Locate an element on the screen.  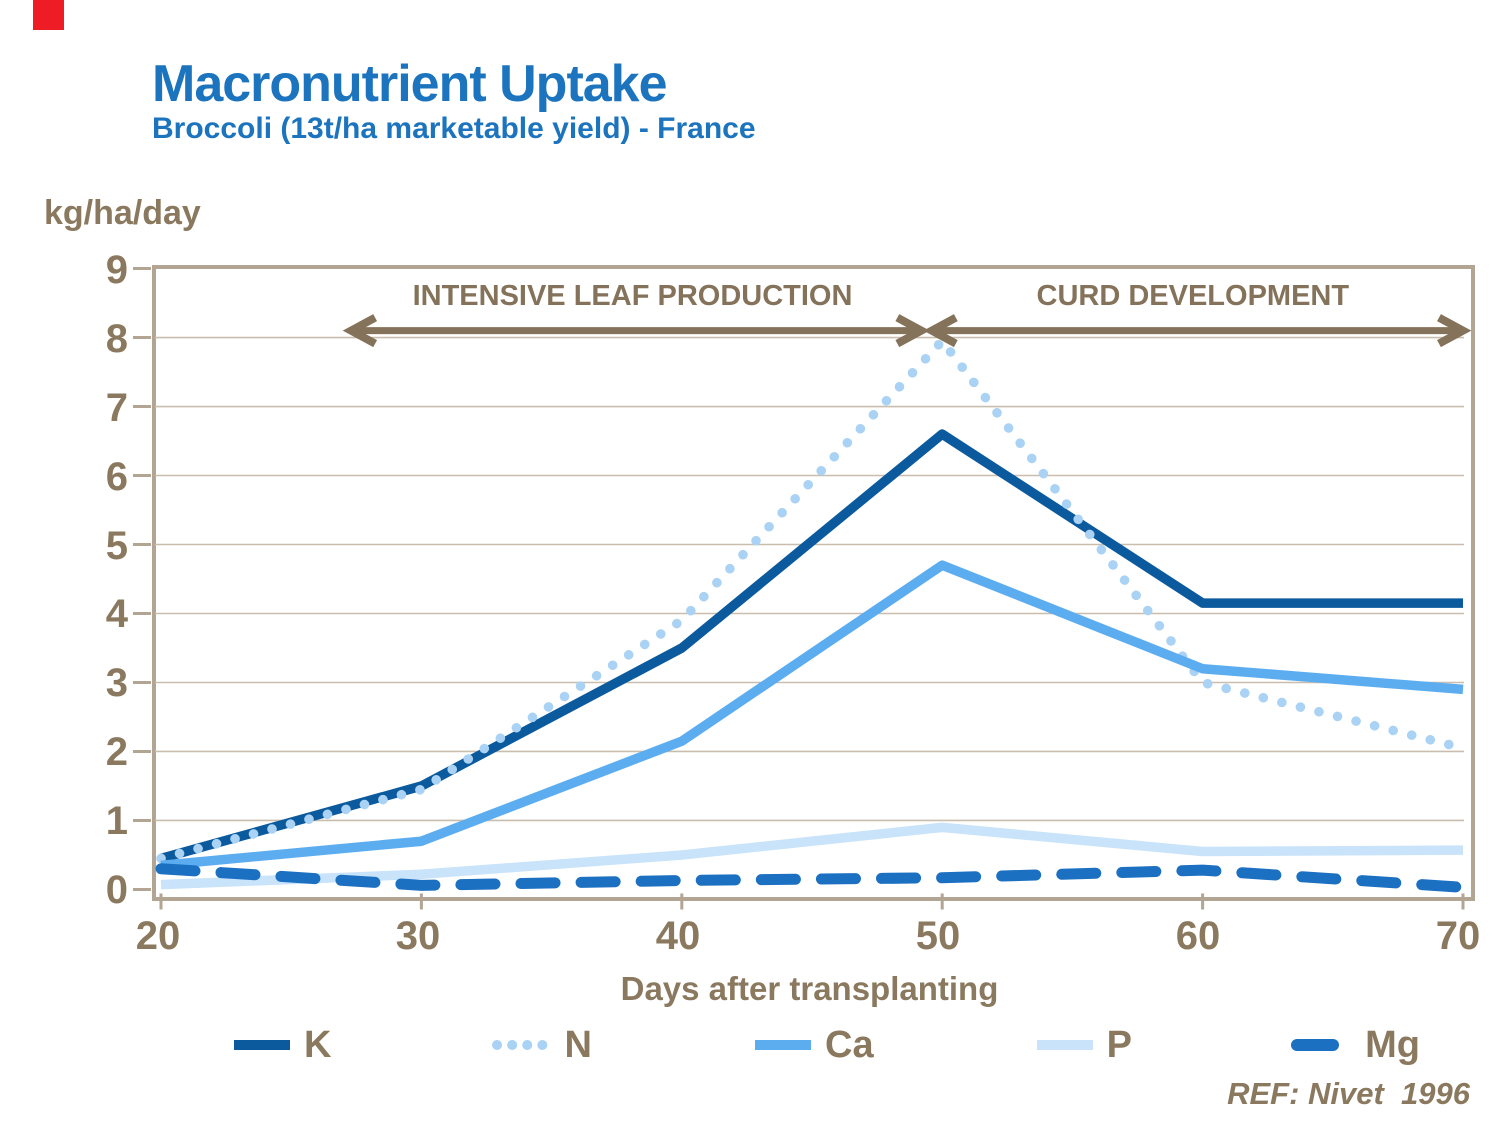
chart-legend: K N Ca P Mg is located at coordinates (825, 1045).